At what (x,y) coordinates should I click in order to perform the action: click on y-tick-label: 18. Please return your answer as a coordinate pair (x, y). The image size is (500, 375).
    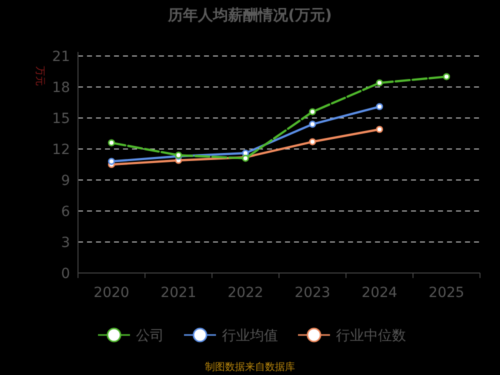
    Looking at the image, I should click on (61, 88).